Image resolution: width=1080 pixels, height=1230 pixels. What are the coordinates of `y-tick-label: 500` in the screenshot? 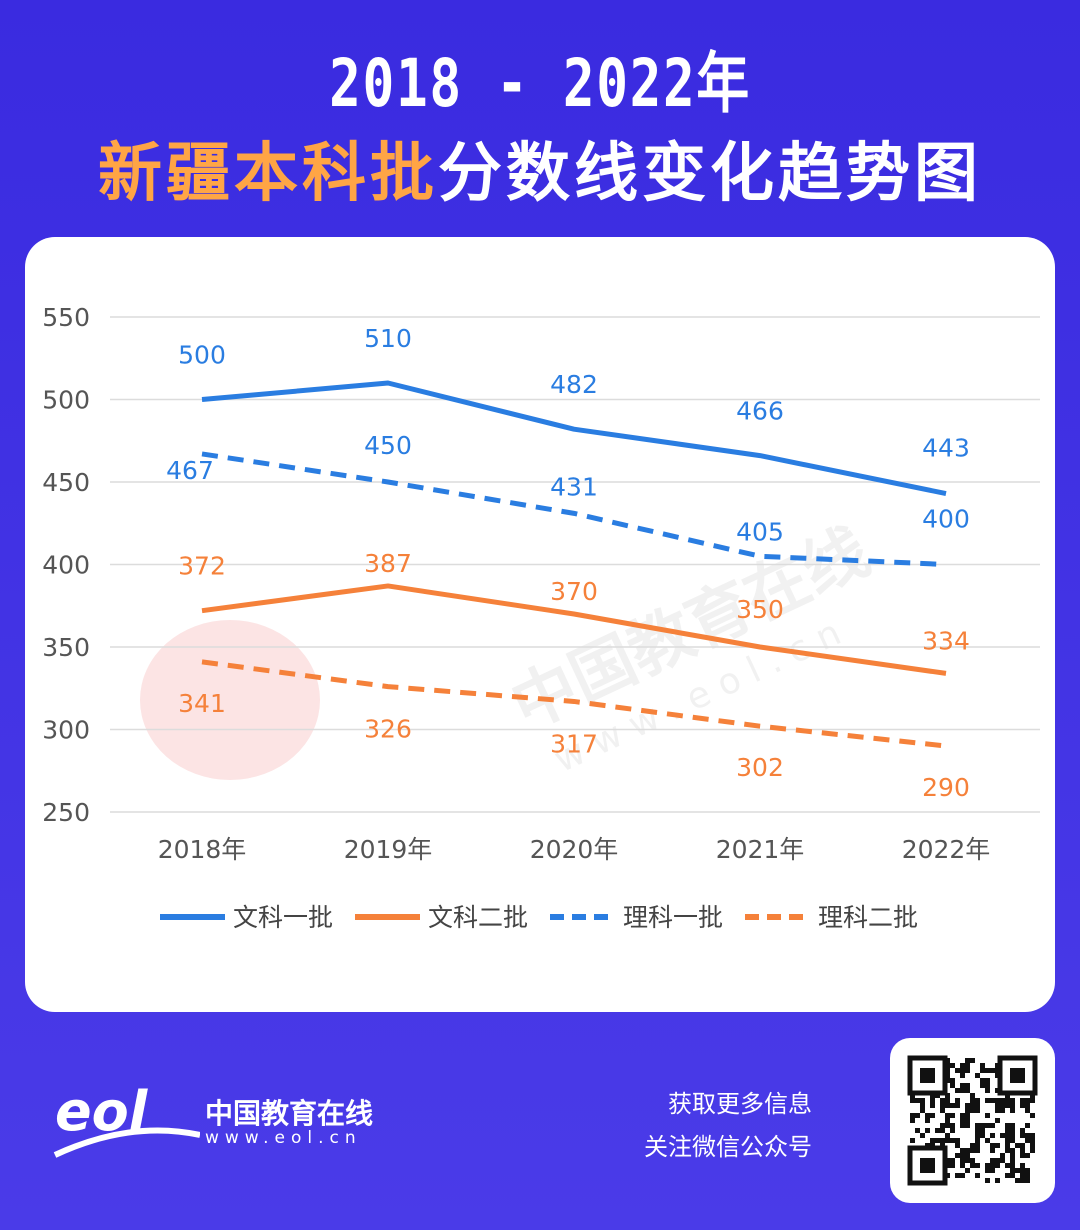 It's located at (66, 400).